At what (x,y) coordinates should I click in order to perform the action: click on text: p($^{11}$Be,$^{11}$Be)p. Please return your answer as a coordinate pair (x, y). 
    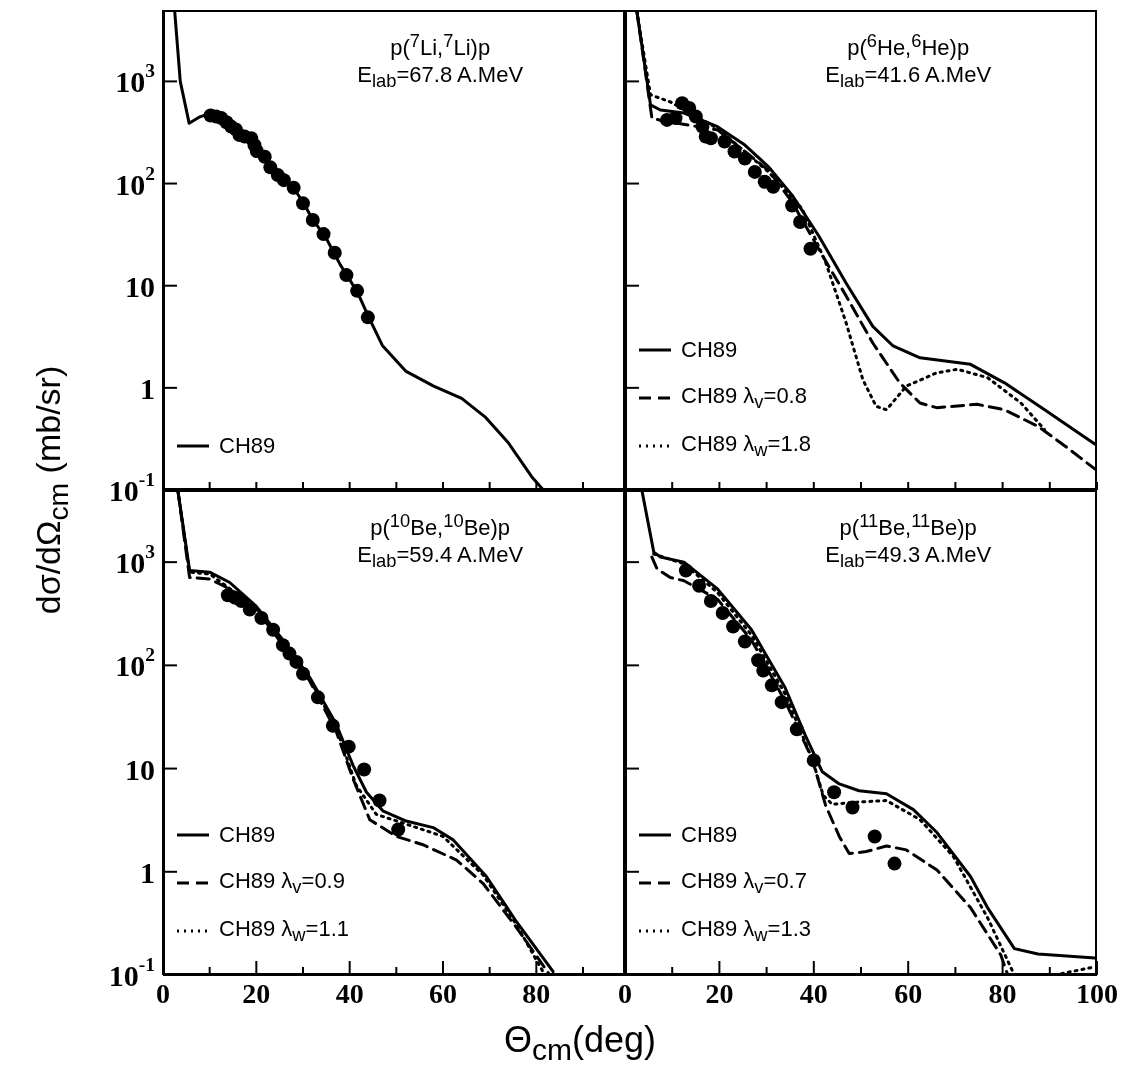
    Looking at the image, I should click on (908, 525).